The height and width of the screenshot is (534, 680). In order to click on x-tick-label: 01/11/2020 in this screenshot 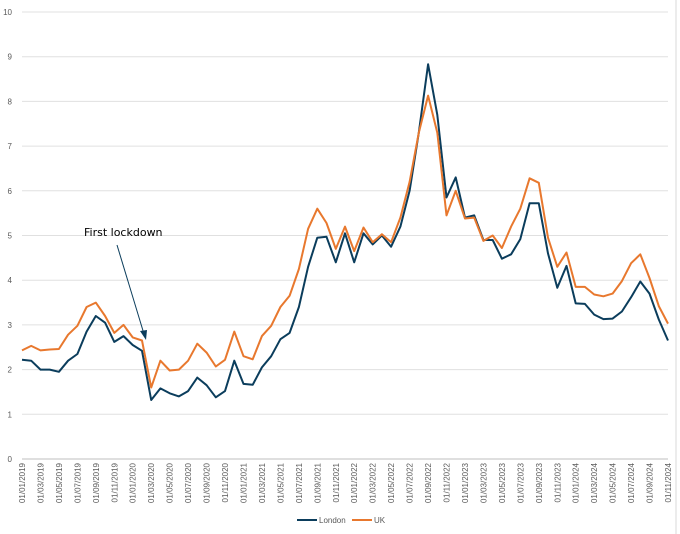, I will do `click(225, 482)`.